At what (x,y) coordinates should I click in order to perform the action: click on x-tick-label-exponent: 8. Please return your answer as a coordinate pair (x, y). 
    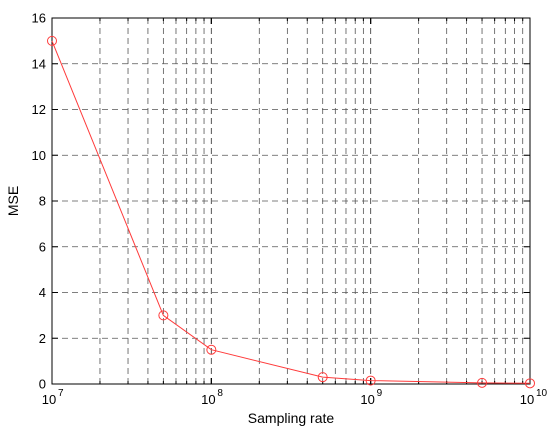
    Looking at the image, I should click on (220, 393).